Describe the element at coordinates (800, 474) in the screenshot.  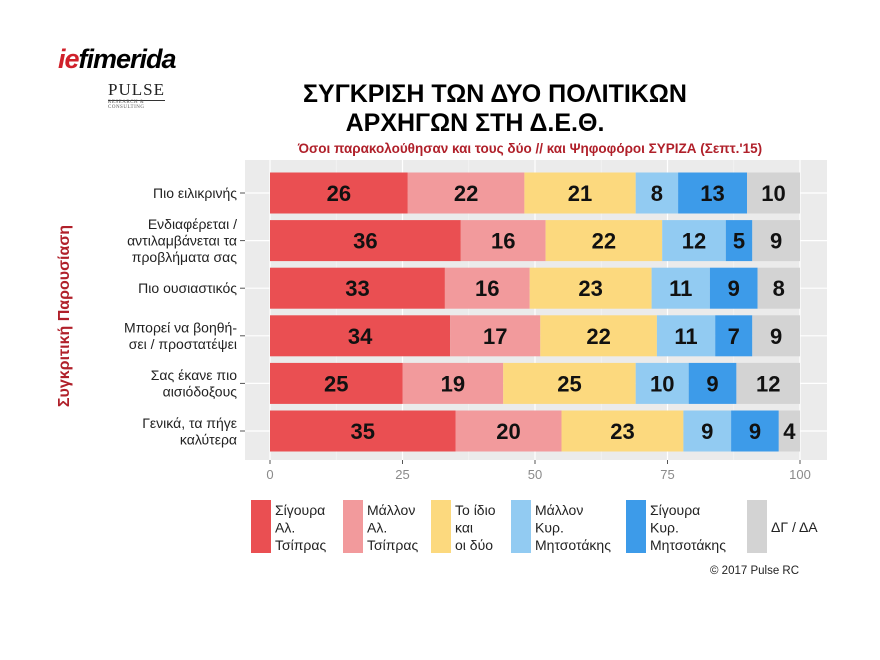
I see `x-tick-label: 100` at that location.